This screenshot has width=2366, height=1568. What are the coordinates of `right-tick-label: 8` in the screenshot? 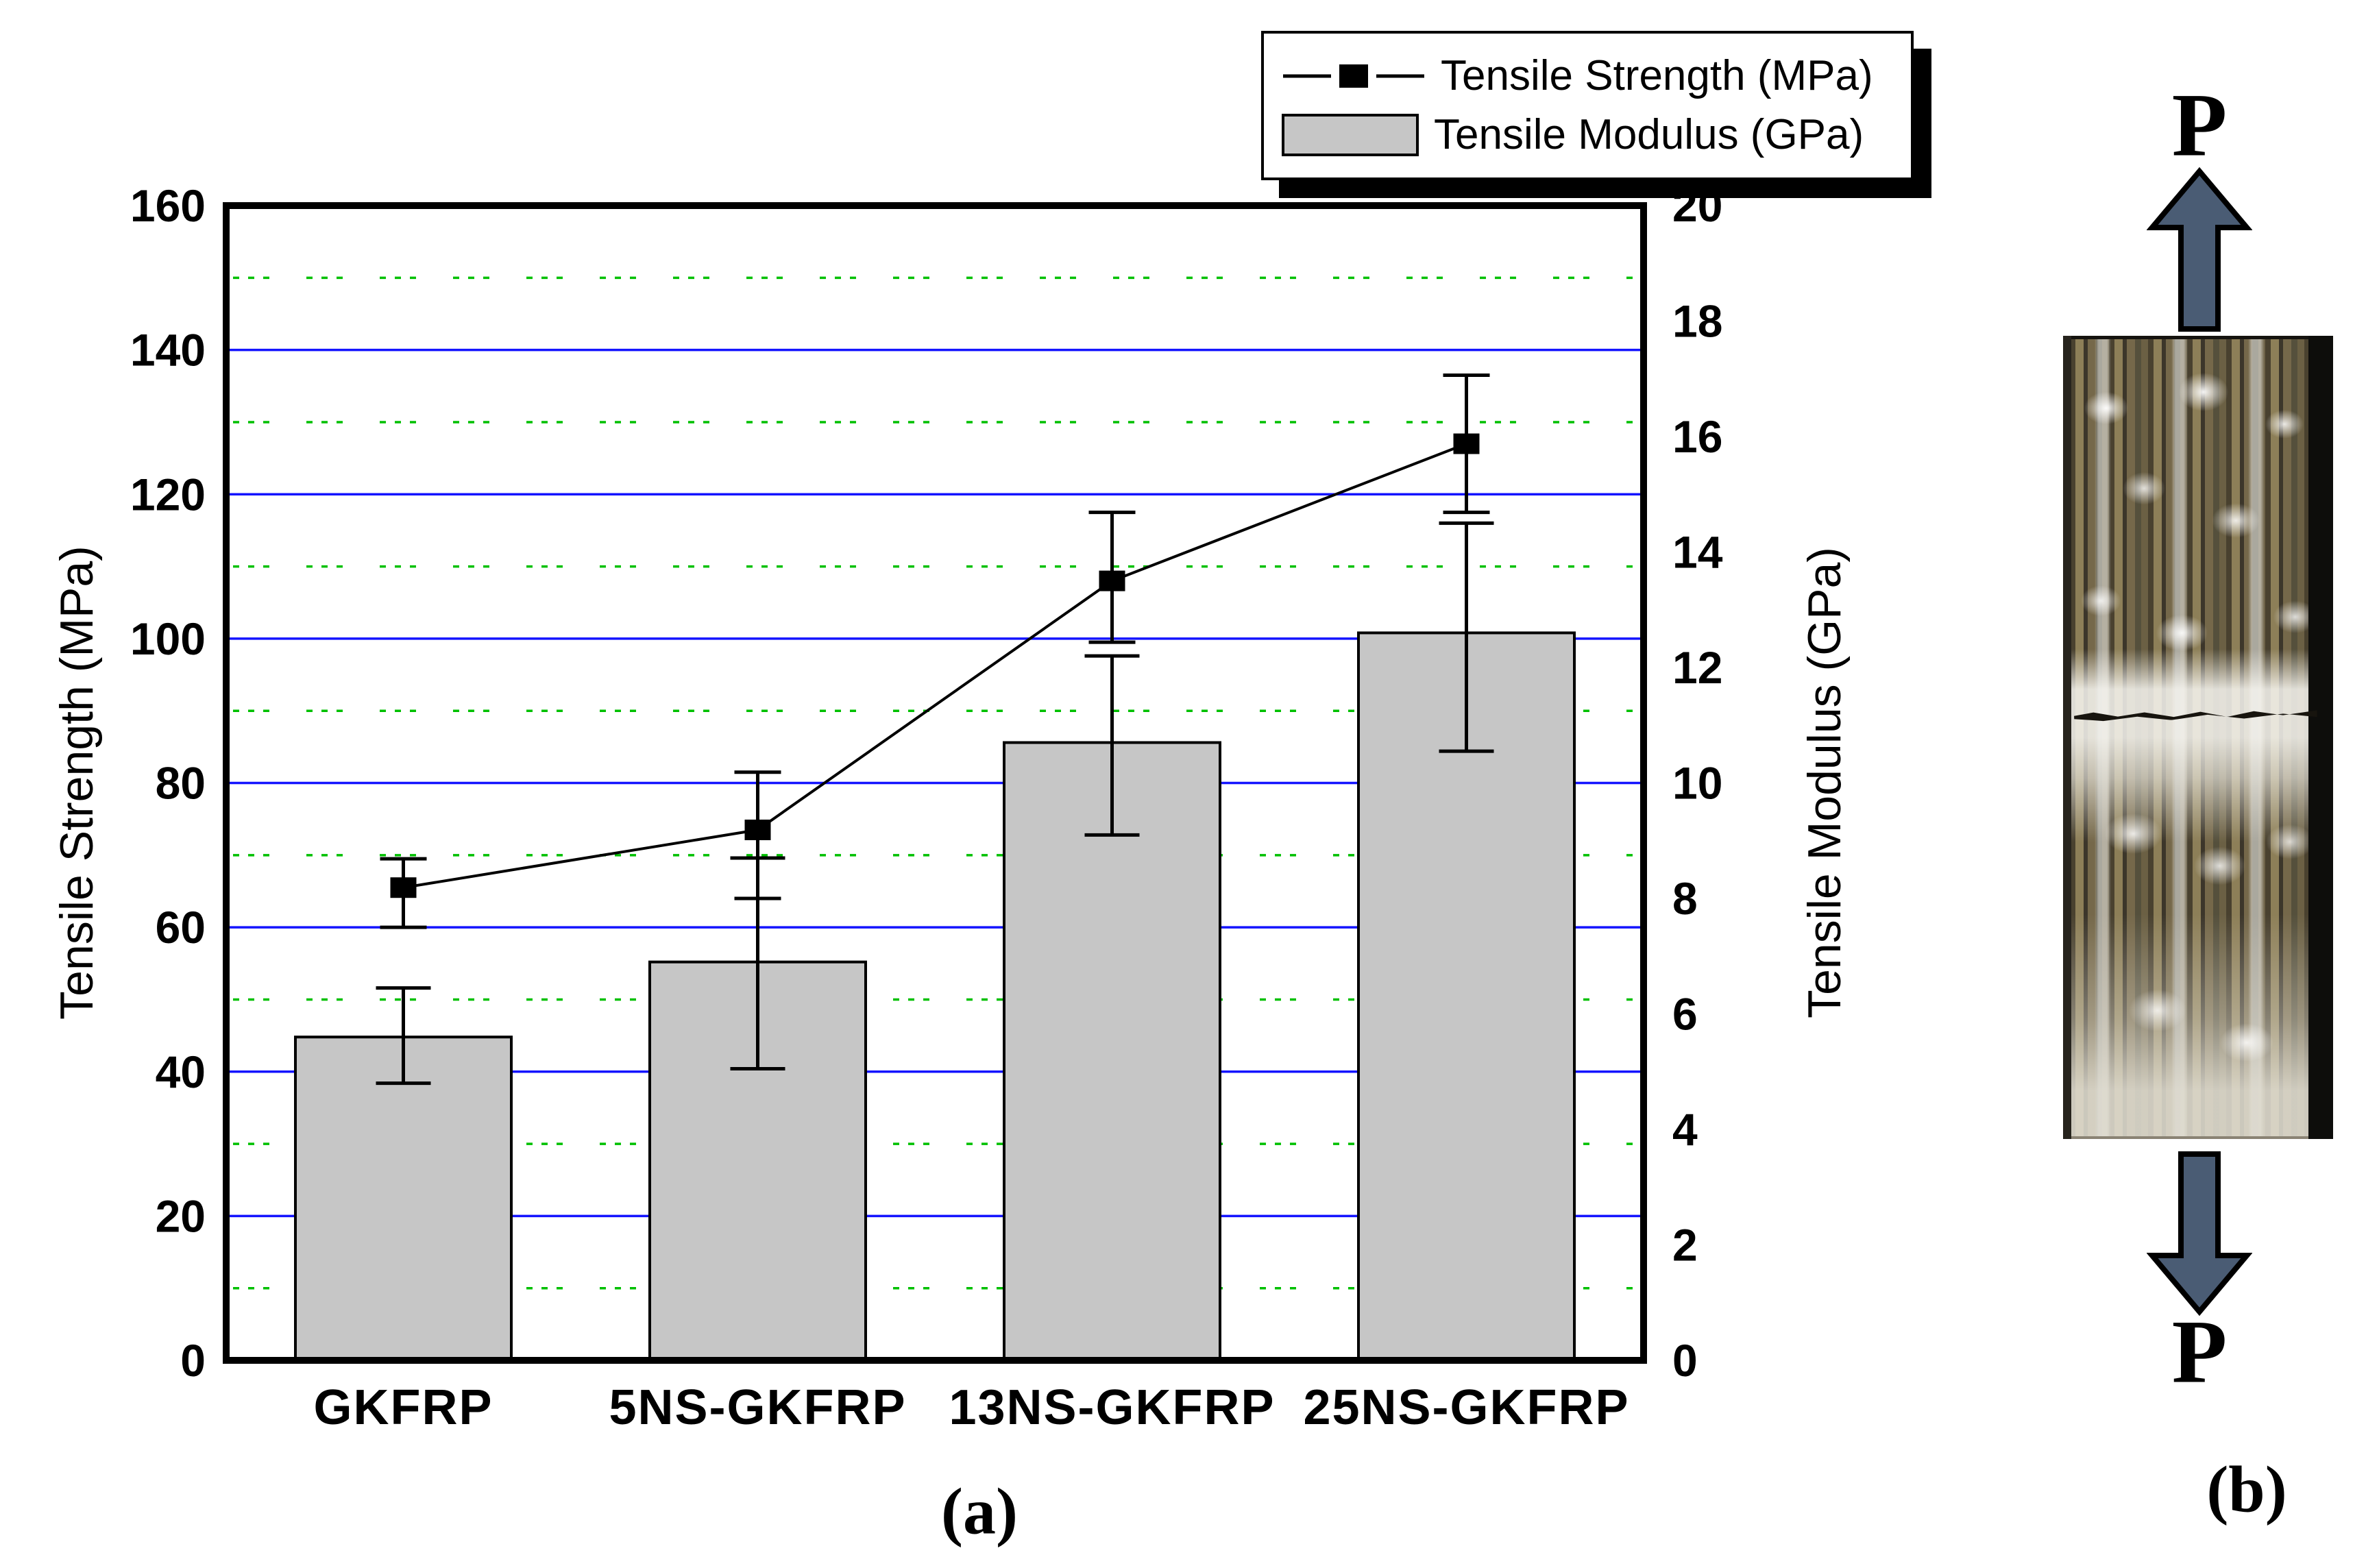 It's located at (1685, 898).